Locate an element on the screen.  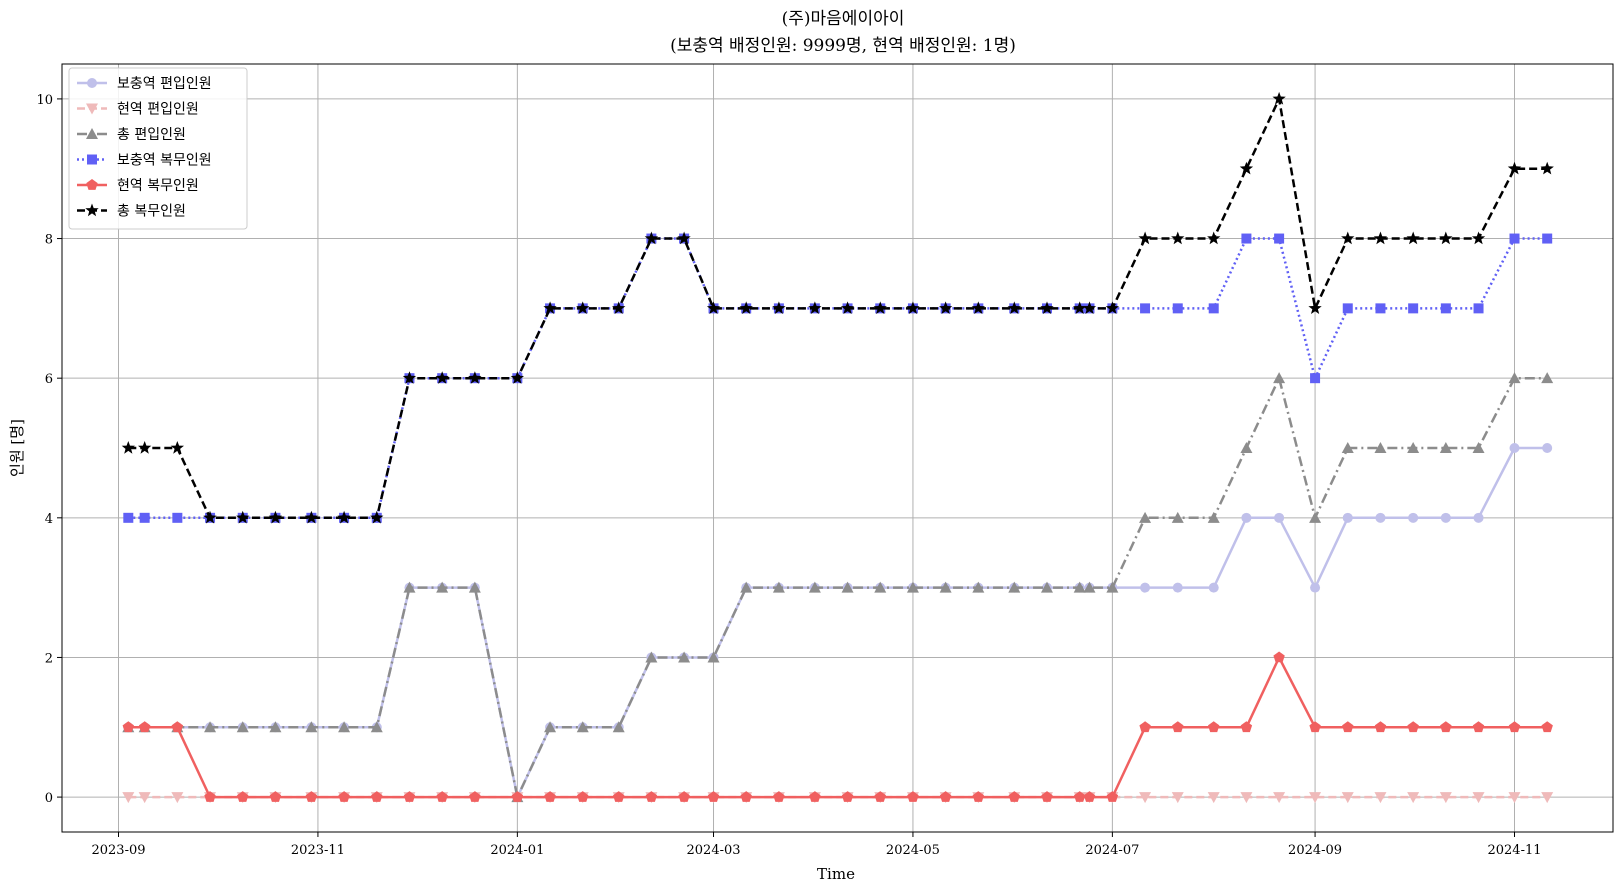
chart-title: (주)마음에이아이 is located at coordinates (843, 19).